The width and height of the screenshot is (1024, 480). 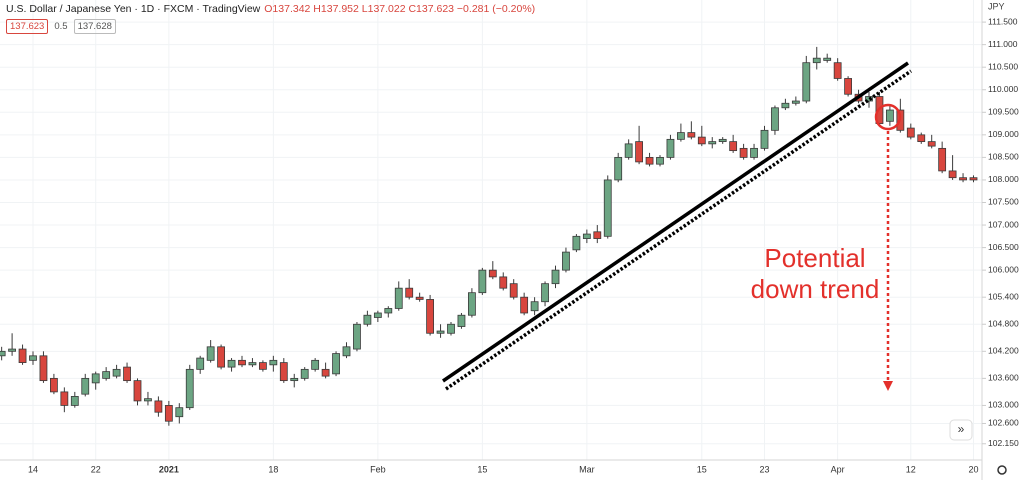 I want to click on y-tick-label: 110.500, so click(x=1003, y=66).